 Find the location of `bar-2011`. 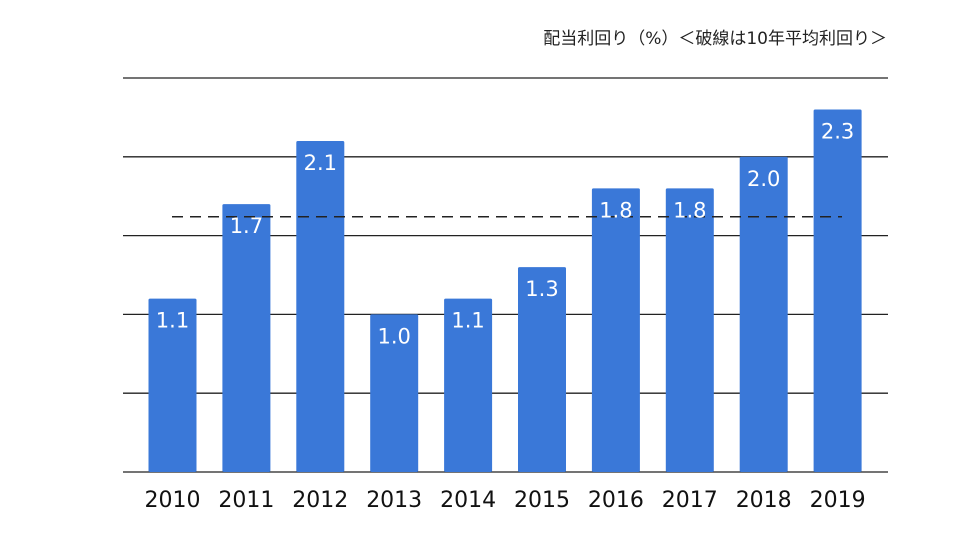

bar-2011 is located at coordinates (246, 338).